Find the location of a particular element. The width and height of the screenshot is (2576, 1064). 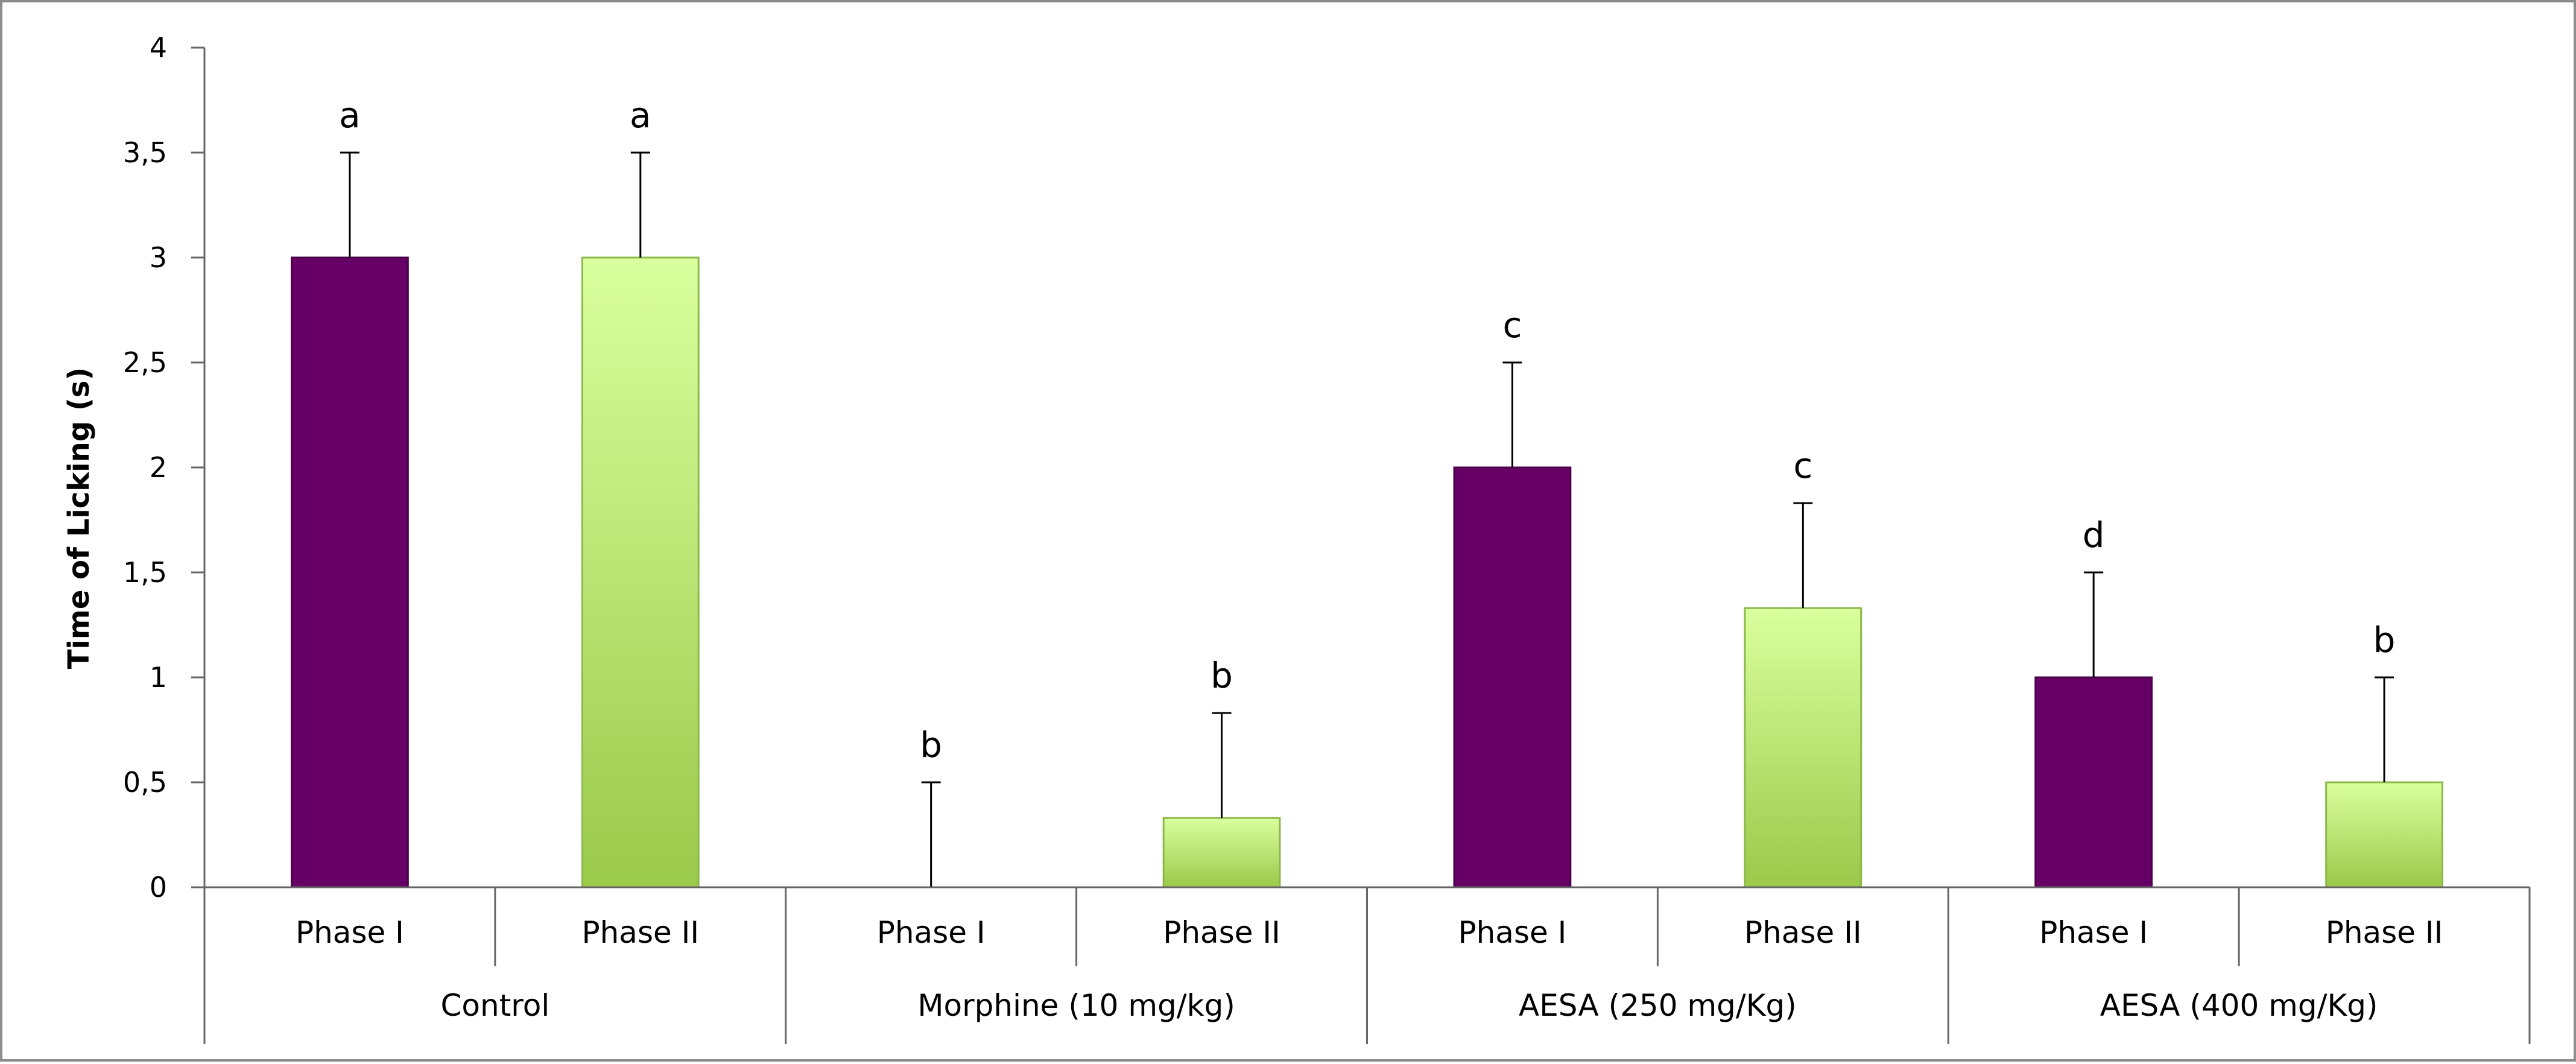

bar-3-phase-II is located at coordinates (1803, 747).